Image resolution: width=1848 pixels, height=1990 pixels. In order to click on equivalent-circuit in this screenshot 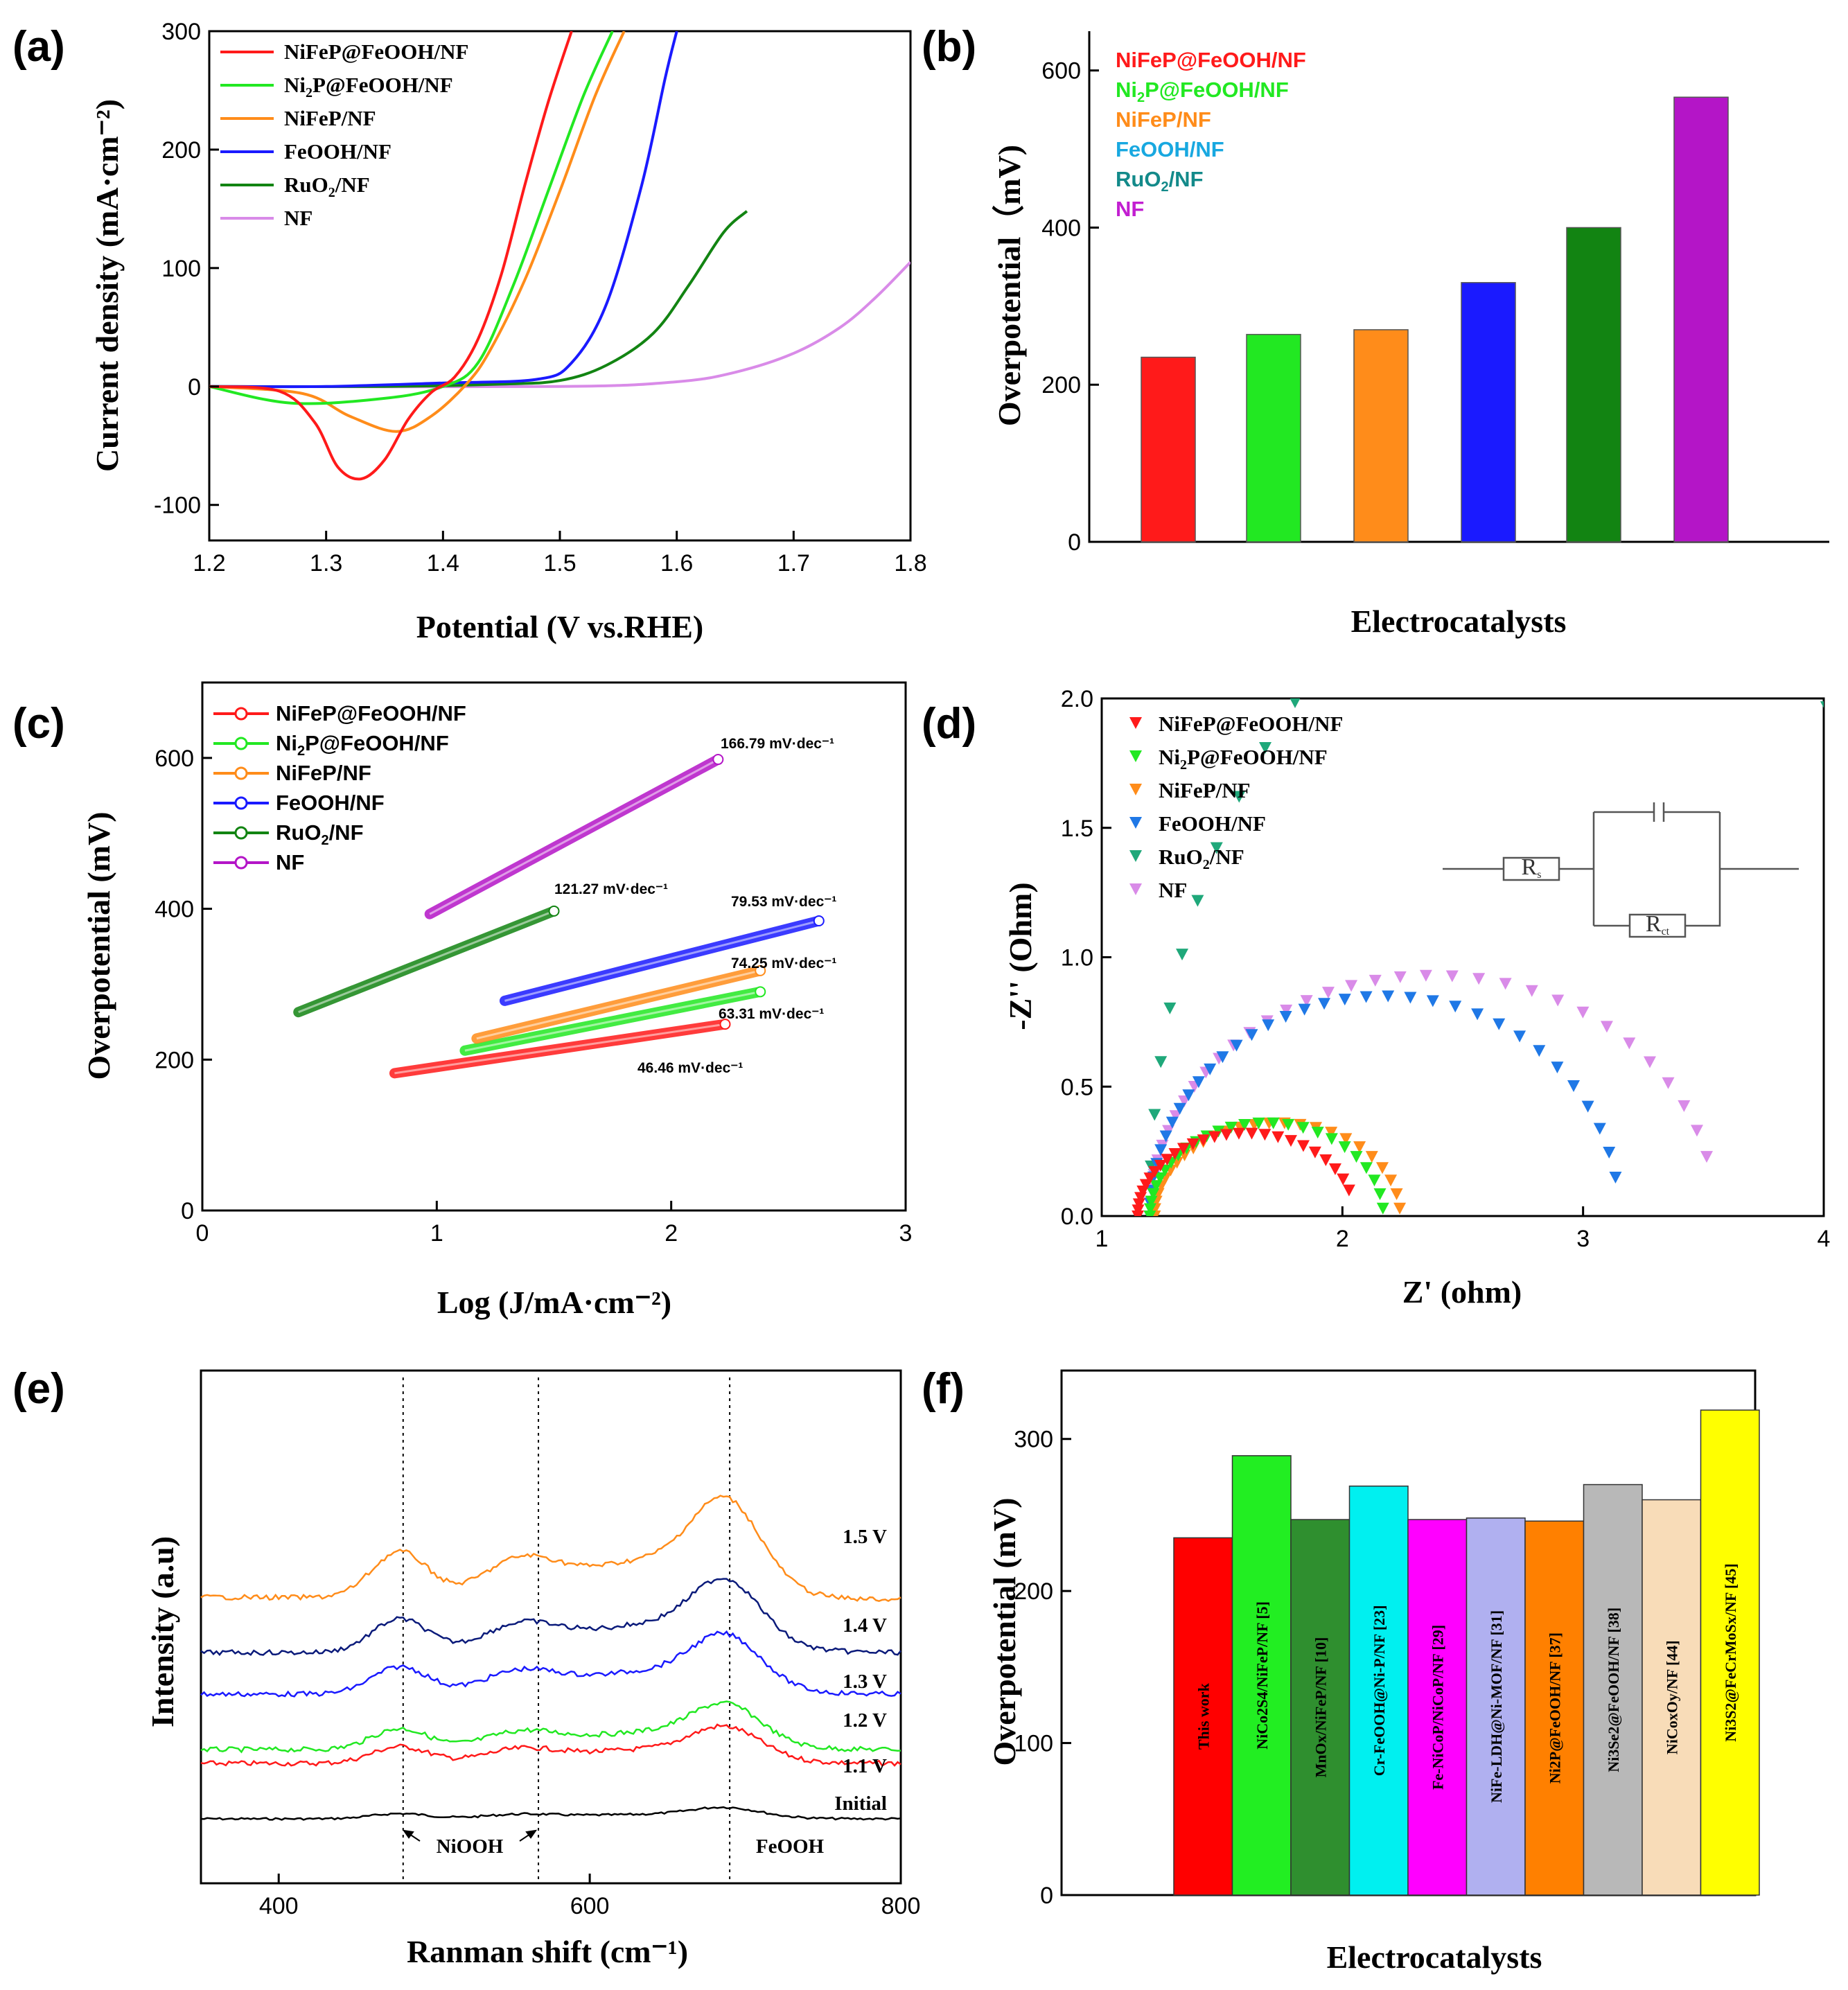, I will do `click(1621, 870)`.